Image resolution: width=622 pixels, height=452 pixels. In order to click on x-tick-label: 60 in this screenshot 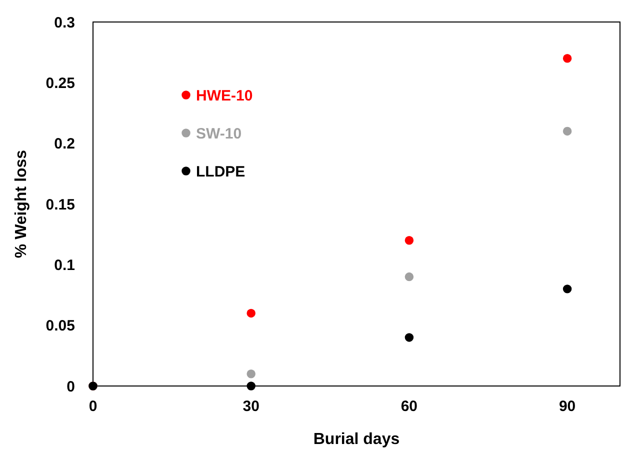, I will do `click(409, 406)`.